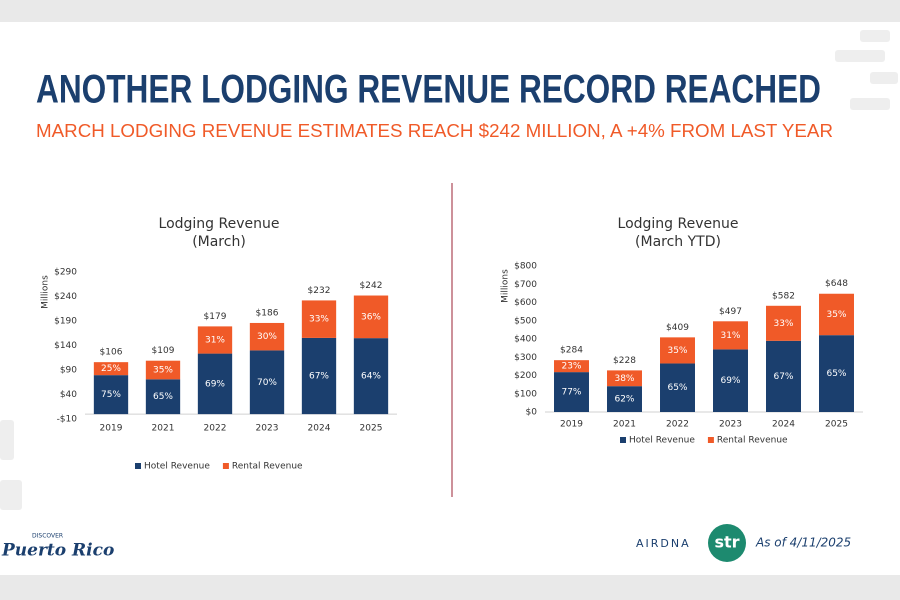 The height and width of the screenshot is (600, 900). What do you see at coordinates (65, 322) in the screenshot?
I see `y-tick-label: $190` at bounding box center [65, 322].